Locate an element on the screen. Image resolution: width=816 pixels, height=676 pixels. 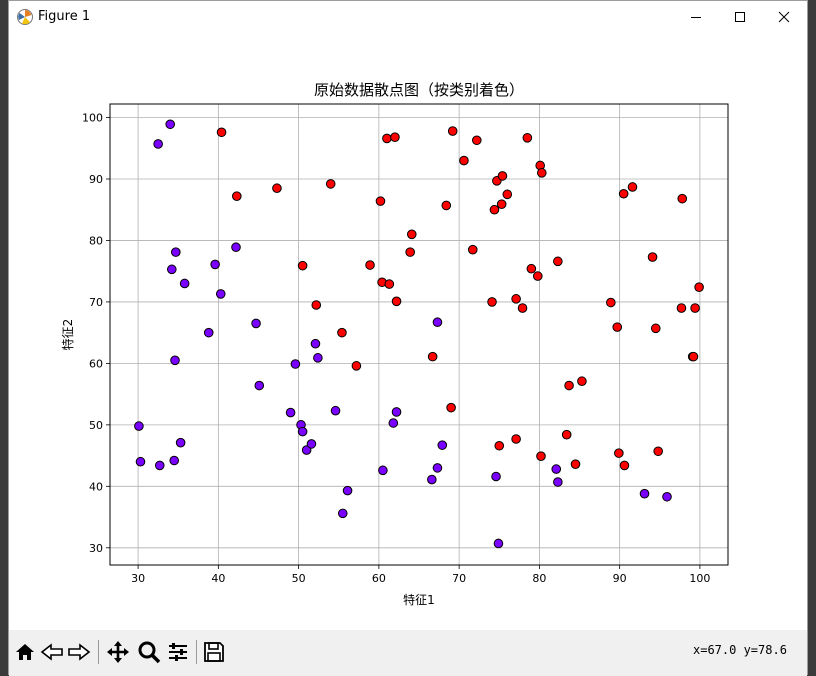
cursor-coordinate-readout: x=67.0 y=78.6 is located at coordinates (740, 650).